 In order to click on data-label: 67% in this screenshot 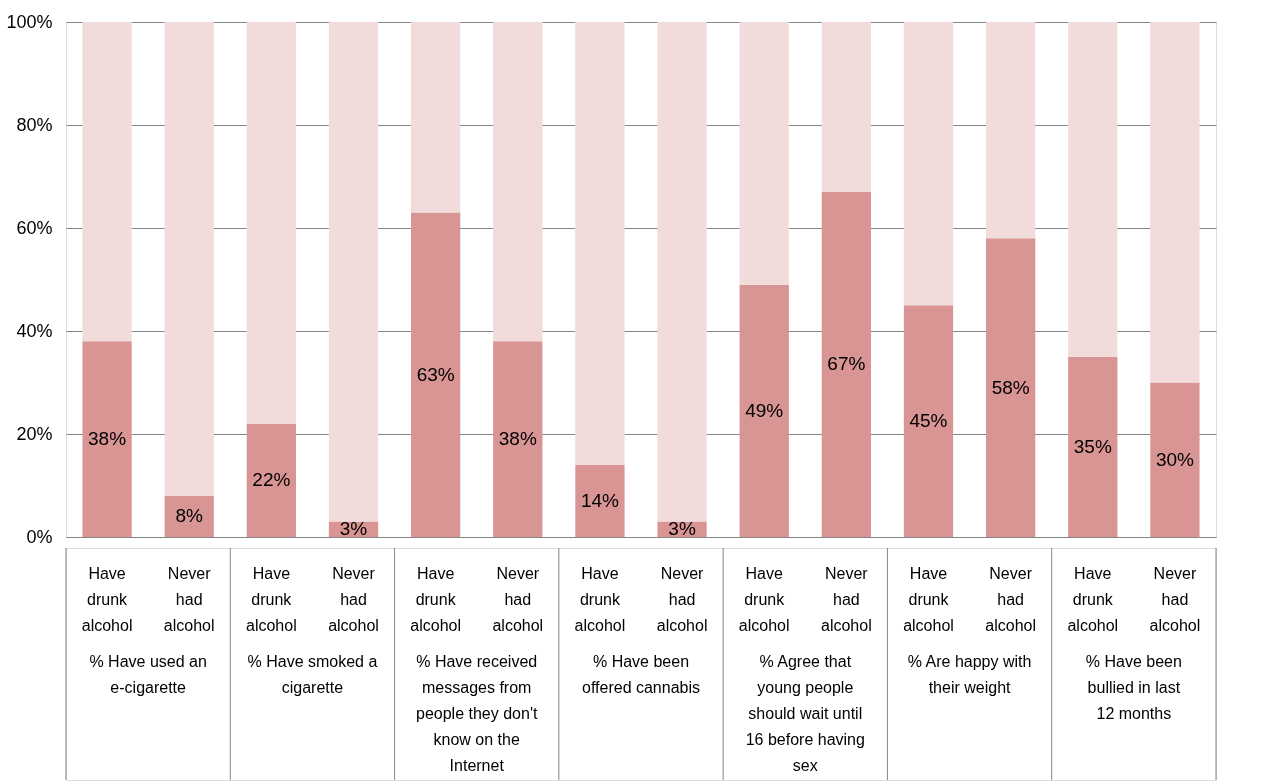, I will do `click(846, 364)`.